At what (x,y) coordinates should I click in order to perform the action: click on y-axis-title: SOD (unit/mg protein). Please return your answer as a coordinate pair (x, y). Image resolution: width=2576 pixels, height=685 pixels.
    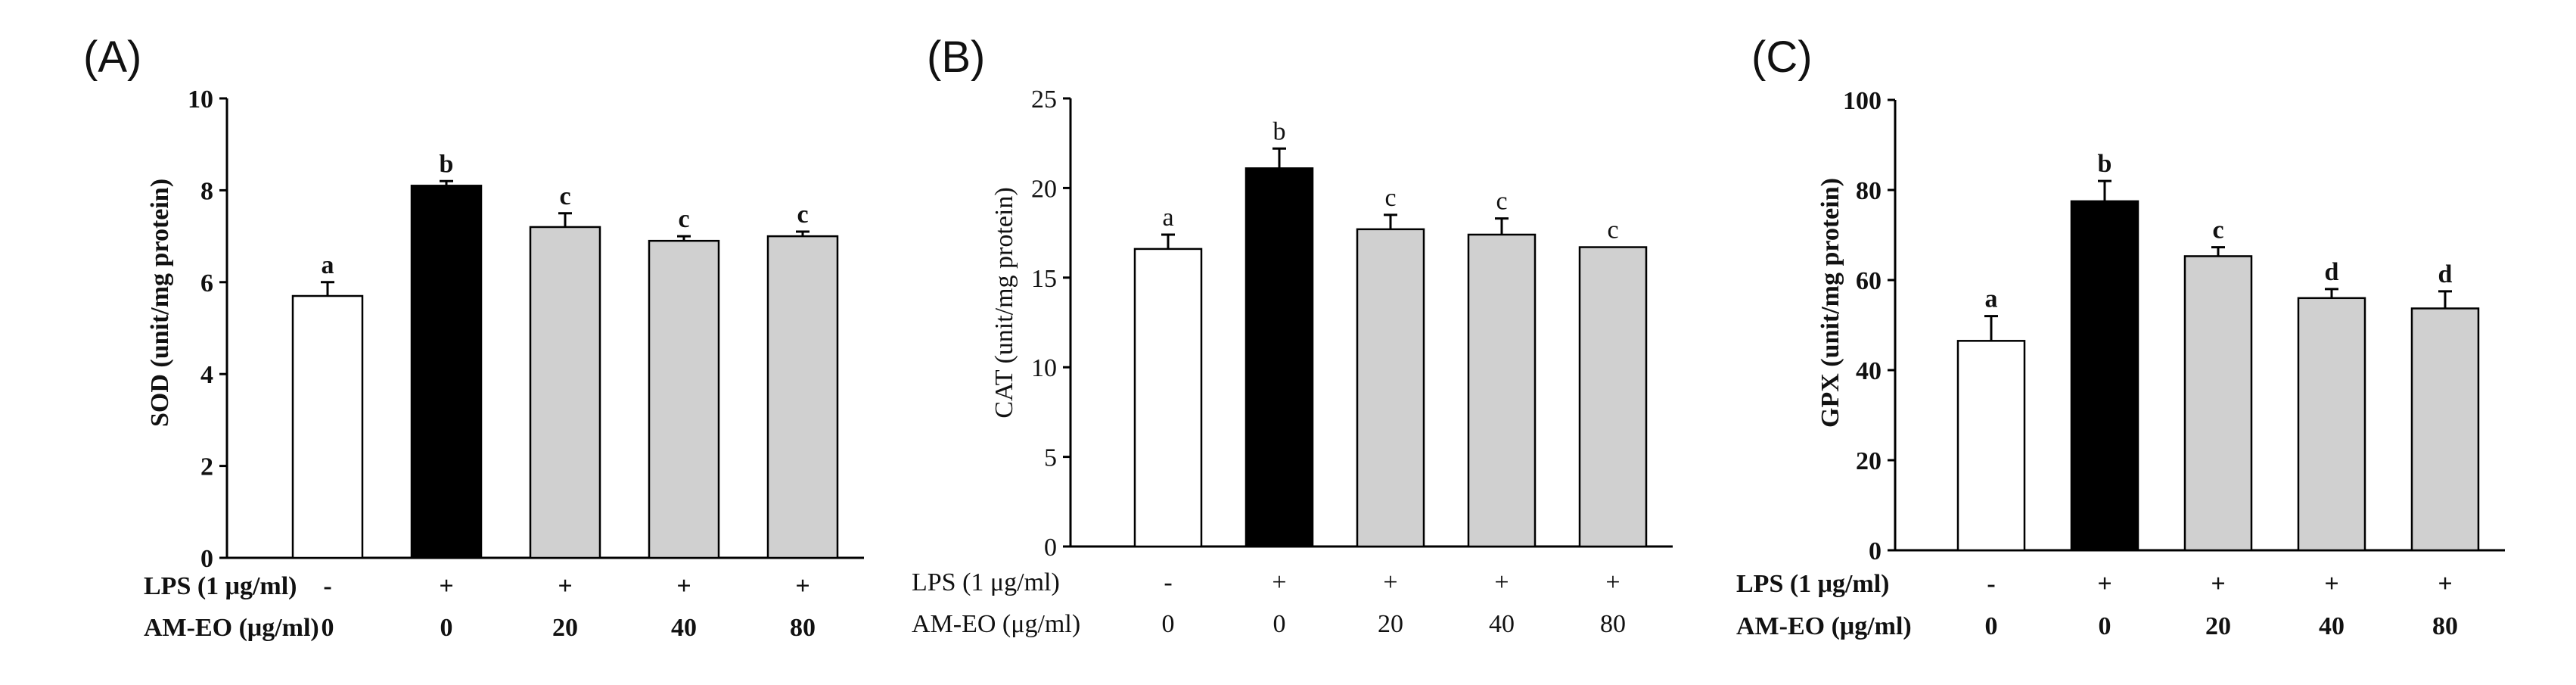
    Looking at the image, I should click on (160, 303).